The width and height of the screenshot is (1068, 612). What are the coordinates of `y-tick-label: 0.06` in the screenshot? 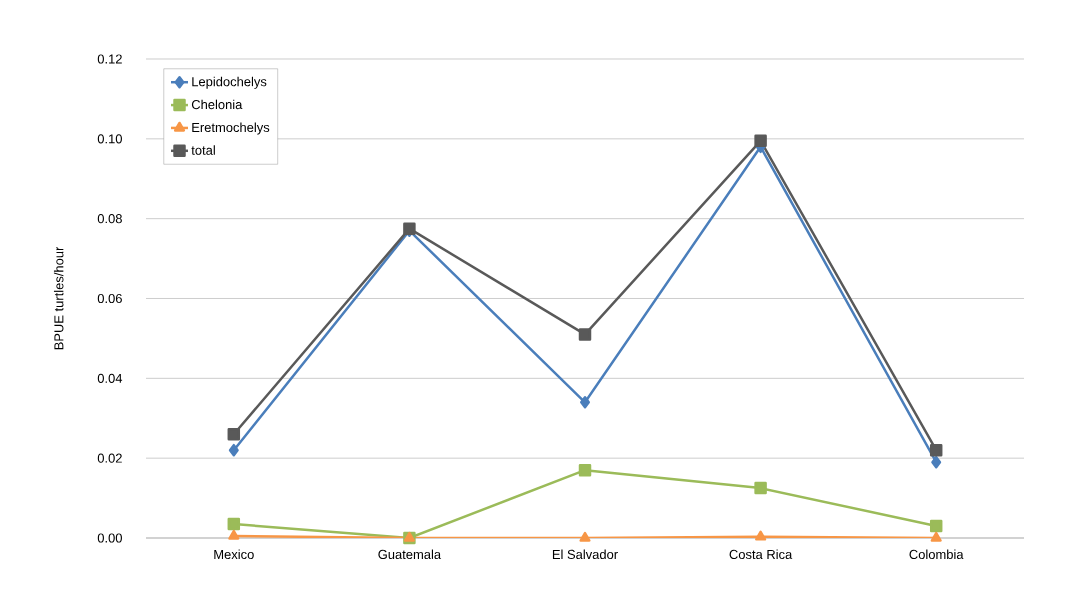 It's located at (109, 298).